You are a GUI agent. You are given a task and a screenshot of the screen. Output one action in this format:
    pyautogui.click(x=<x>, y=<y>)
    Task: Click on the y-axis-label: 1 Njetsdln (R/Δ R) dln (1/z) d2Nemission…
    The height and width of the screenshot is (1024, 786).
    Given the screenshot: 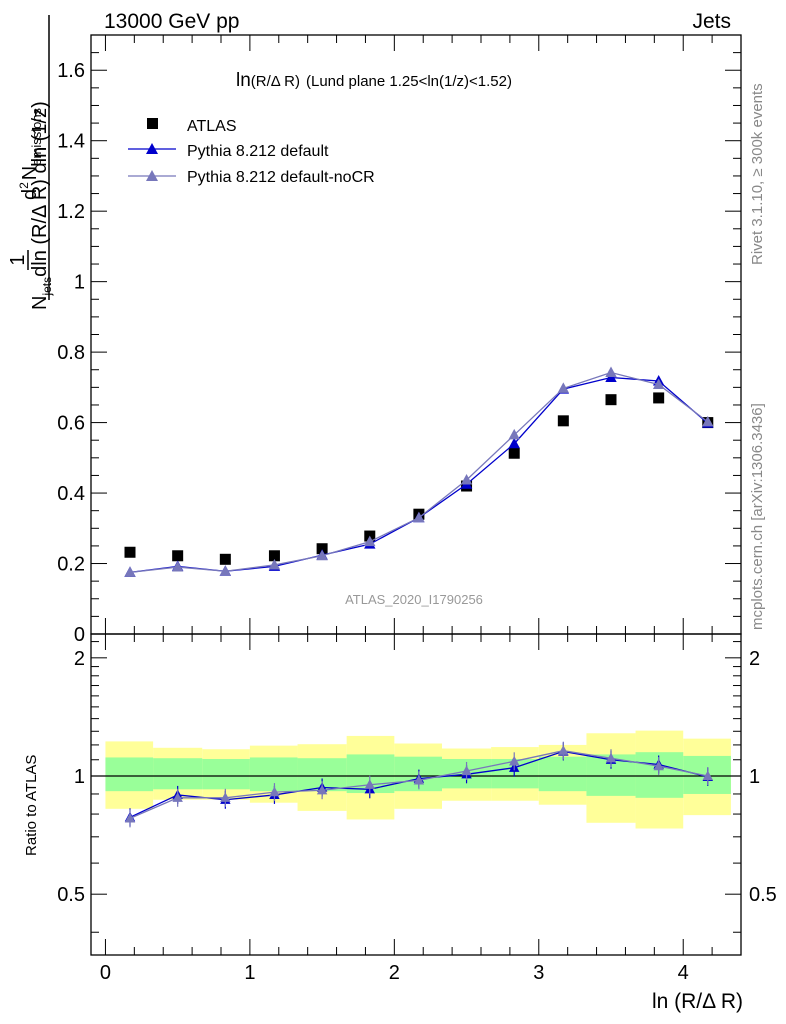 What is the action you would take?
    pyautogui.click(x=30, y=162)
    